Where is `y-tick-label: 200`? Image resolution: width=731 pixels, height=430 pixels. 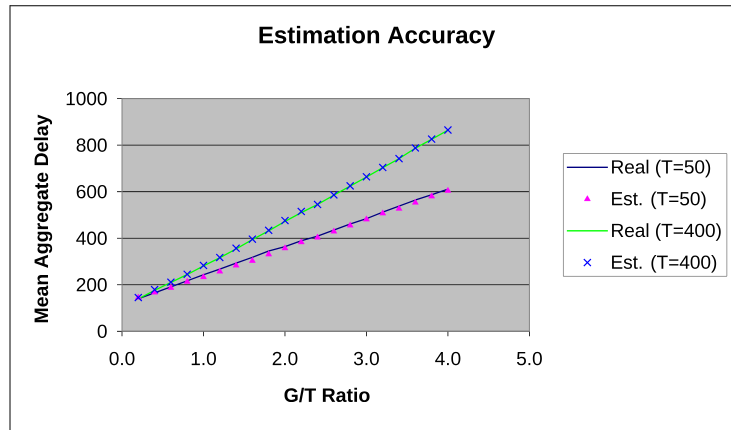
y-tick-label: 200 is located at coordinates (91, 285).